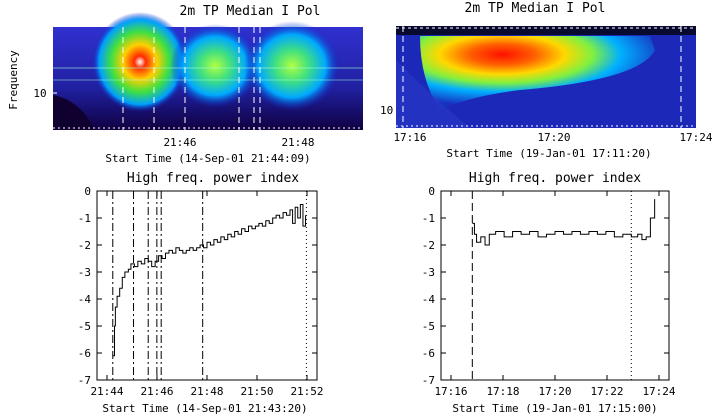 The width and height of the screenshot is (728, 415). What do you see at coordinates (433, 94) in the screenshot?
I see `lower-band` at bounding box center [433, 94].